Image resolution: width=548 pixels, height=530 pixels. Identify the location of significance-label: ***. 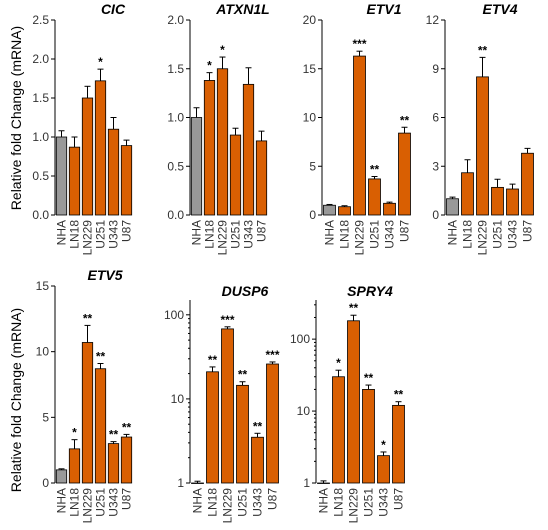
(227, 320).